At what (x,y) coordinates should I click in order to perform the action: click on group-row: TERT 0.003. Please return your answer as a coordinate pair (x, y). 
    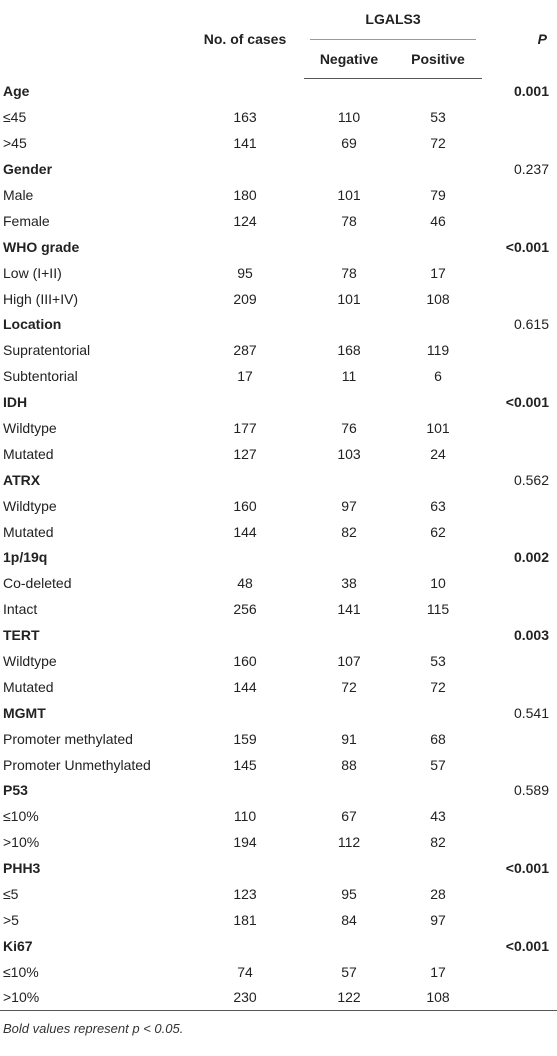
    Looking at the image, I should click on (278, 635).